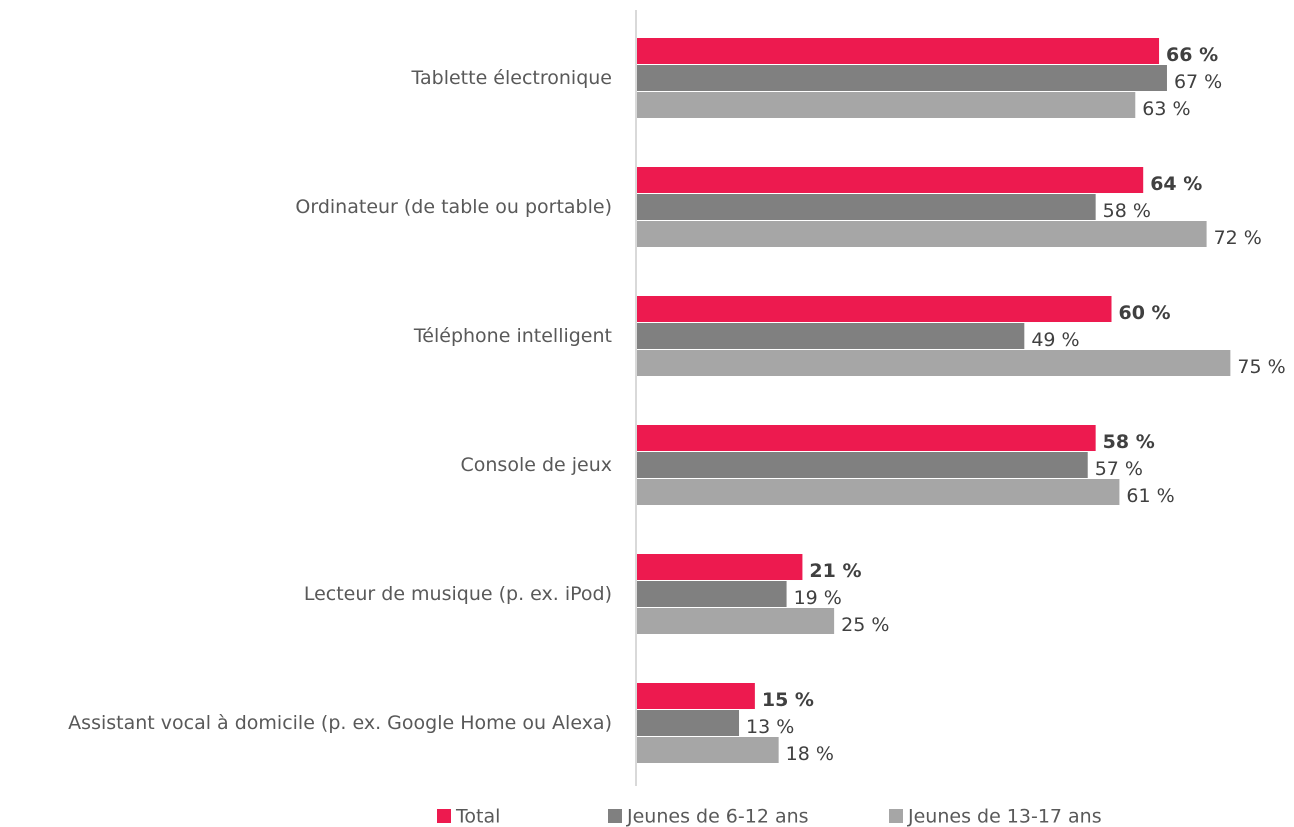 The height and width of the screenshot is (827, 1294). I want to click on value-label: 72 %, so click(1238, 238).